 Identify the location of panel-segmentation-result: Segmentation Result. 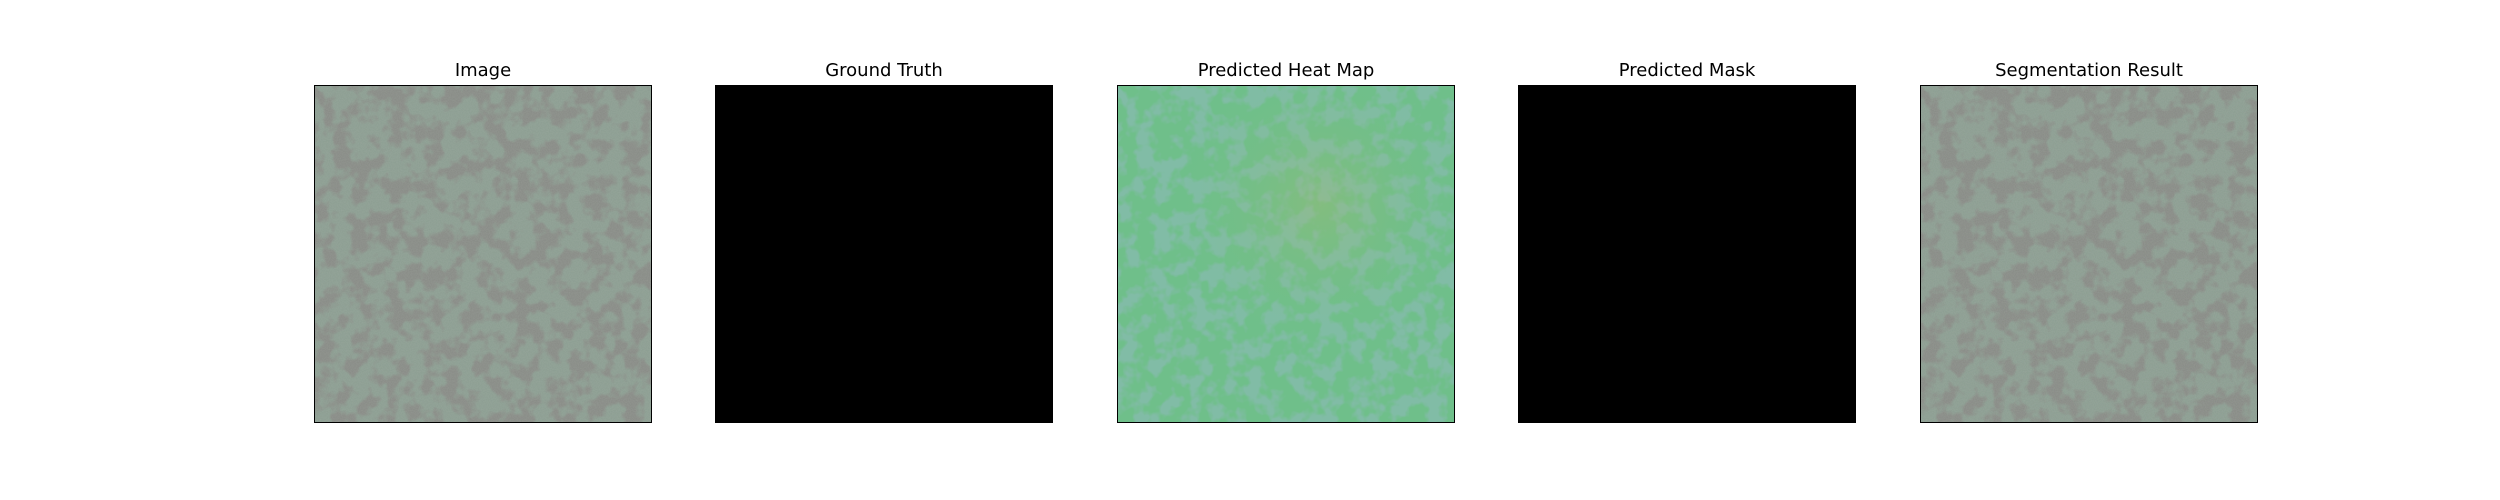
(2089, 250).